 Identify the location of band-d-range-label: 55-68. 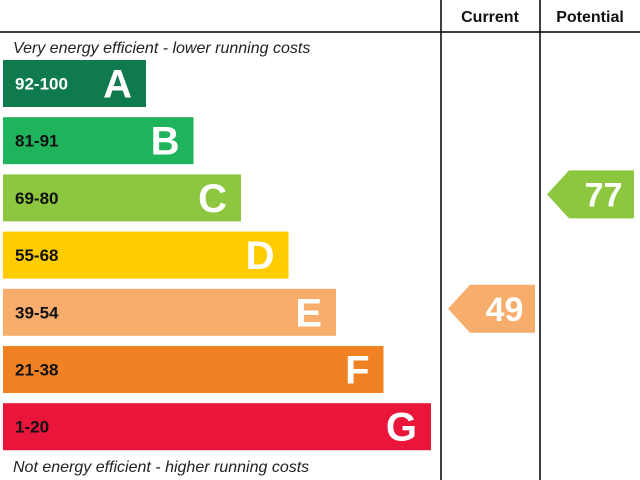
(36, 255).